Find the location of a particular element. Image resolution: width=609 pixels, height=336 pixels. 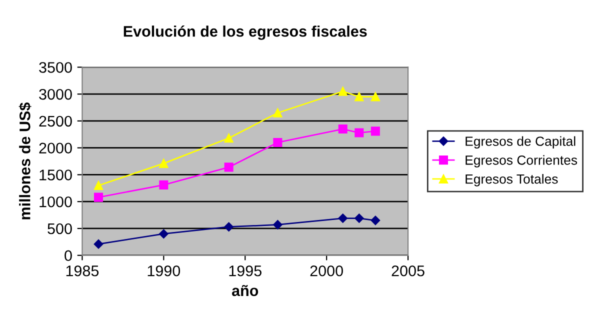

y-tick-label: 2000 is located at coordinates (55, 148).